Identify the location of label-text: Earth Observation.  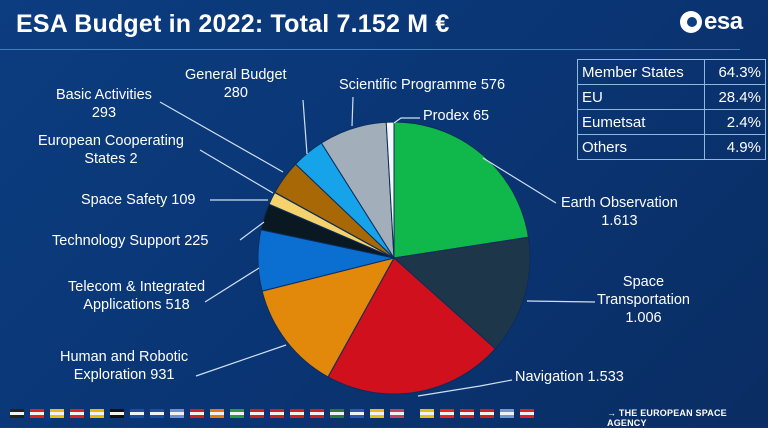
(619, 203).